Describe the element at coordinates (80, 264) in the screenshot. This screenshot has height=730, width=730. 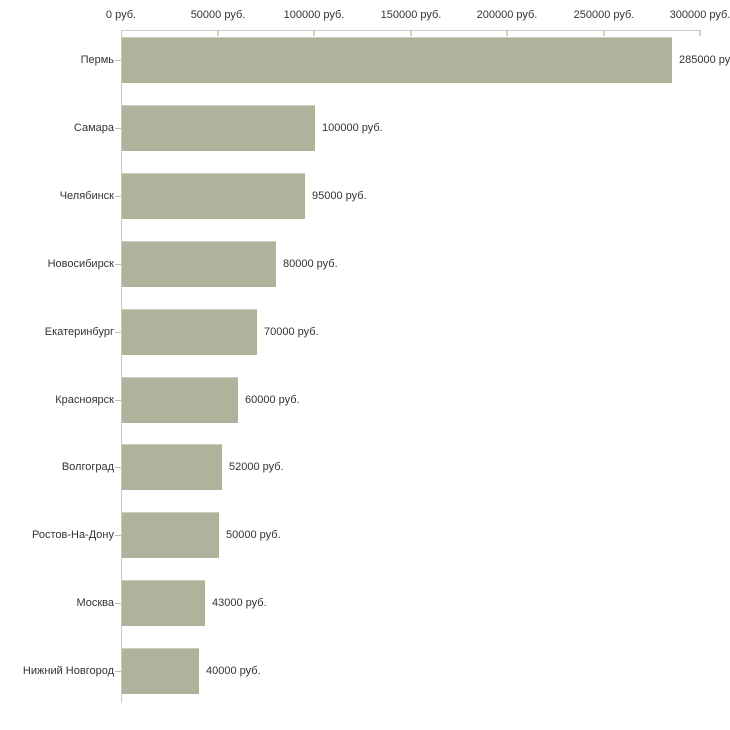
I see `category-label: Новосибирск` at that location.